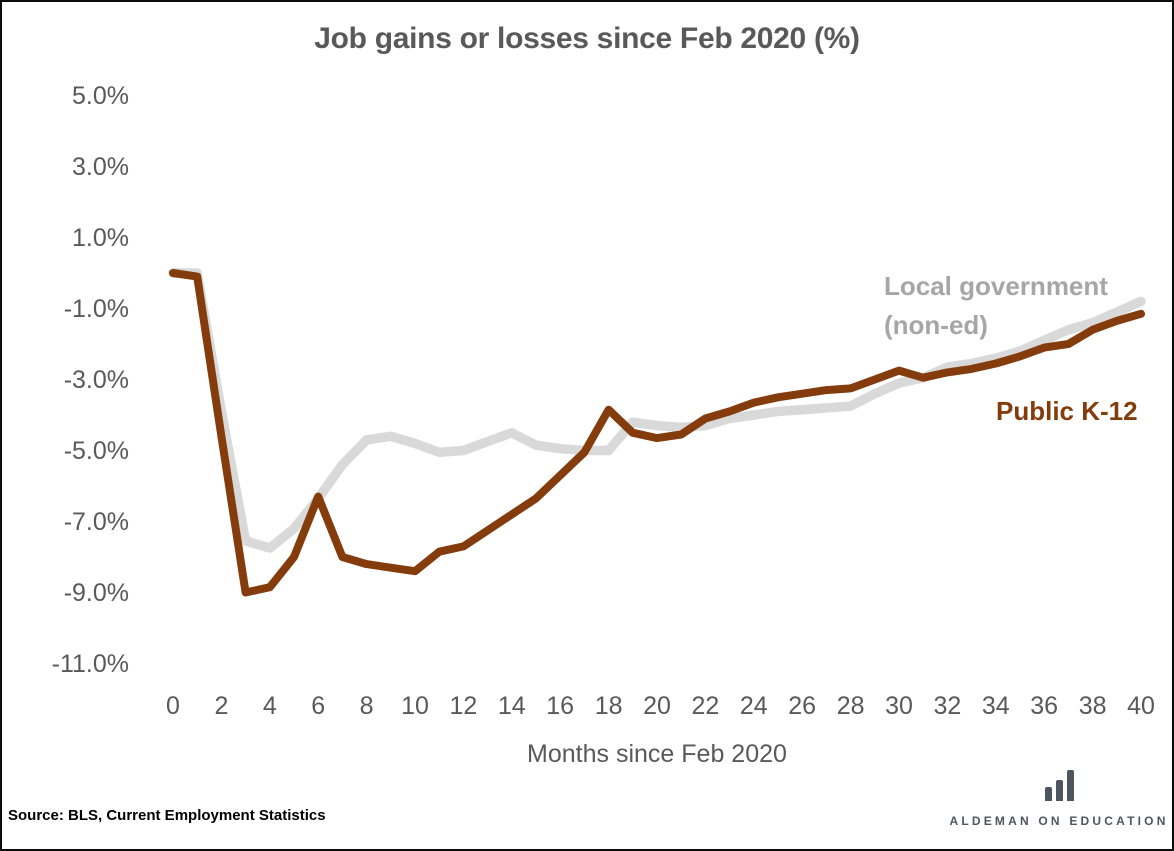 The height and width of the screenshot is (851, 1174). Describe the element at coordinates (996, 306) in the screenshot. I see `legend-label-local-government: Local government (non-ed)` at that location.